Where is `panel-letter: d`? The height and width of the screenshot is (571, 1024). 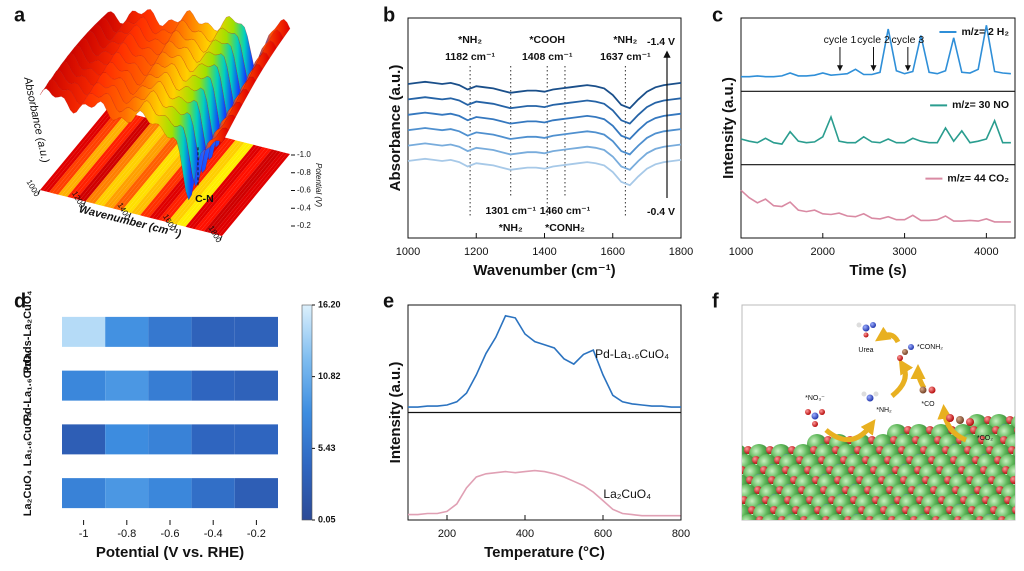
panel-letter: d is located at coordinates (20, 301).